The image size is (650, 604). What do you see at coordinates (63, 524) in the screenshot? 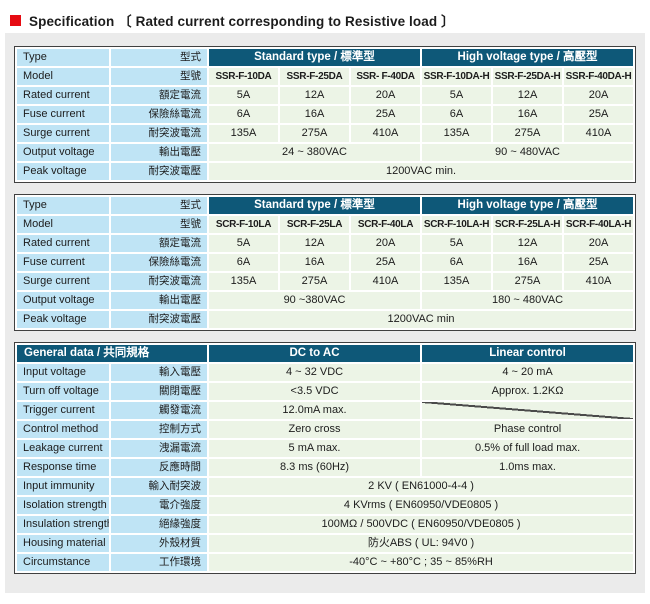
I see `row-label-en: Insulation strength` at bounding box center [63, 524].